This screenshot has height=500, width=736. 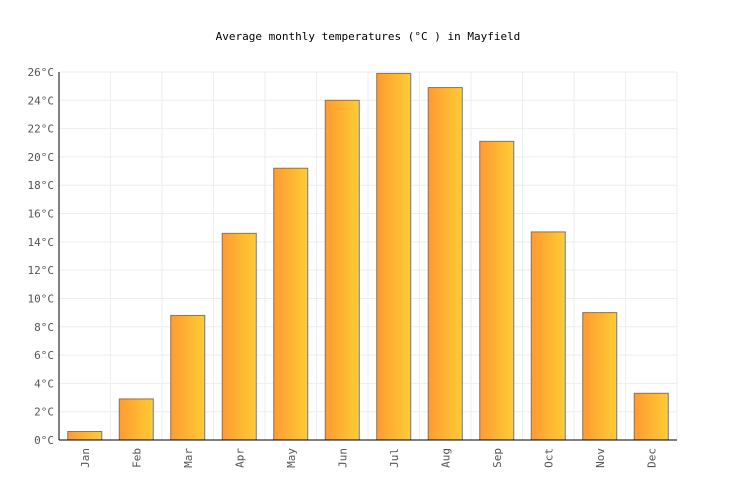 I want to click on x-tick-label: Aug, so click(x=445, y=458).